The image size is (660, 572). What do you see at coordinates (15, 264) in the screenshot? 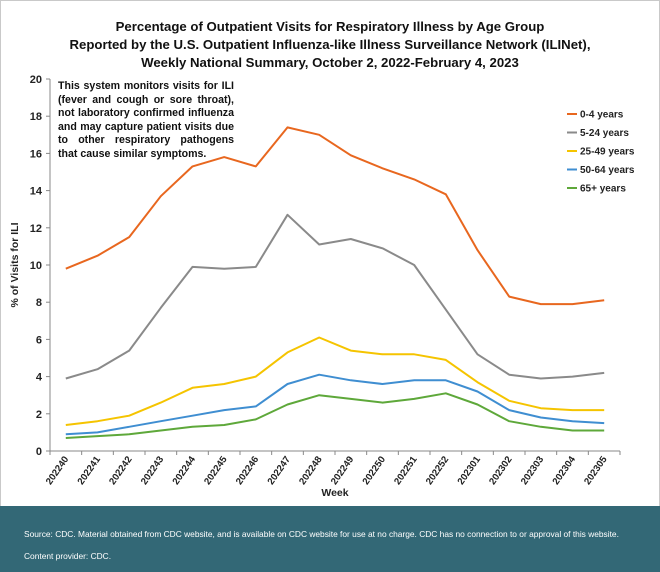
I see `y-axis-title: % of Visits for ILI` at bounding box center [15, 264].